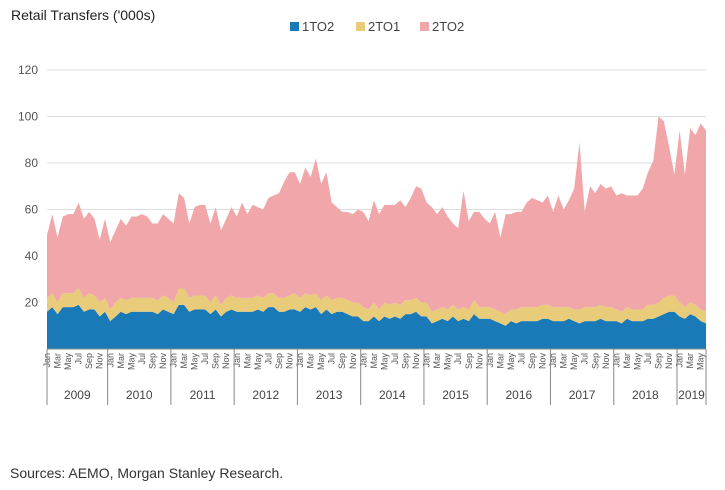 Image resolution: width=725 pixels, height=490 pixels. What do you see at coordinates (376, 307) in the screenshot?
I see `area-series-2to1` at bounding box center [376, 307].